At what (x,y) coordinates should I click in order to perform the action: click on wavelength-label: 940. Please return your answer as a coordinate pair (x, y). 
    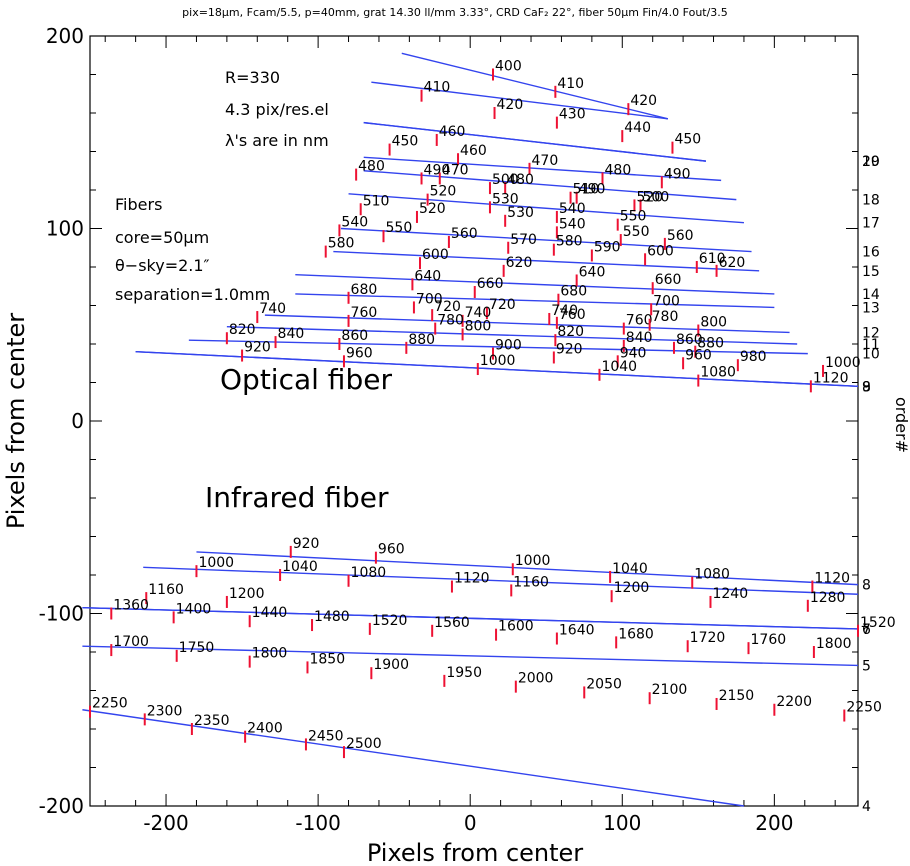
    Looking at the image, I should click on (633, 353).